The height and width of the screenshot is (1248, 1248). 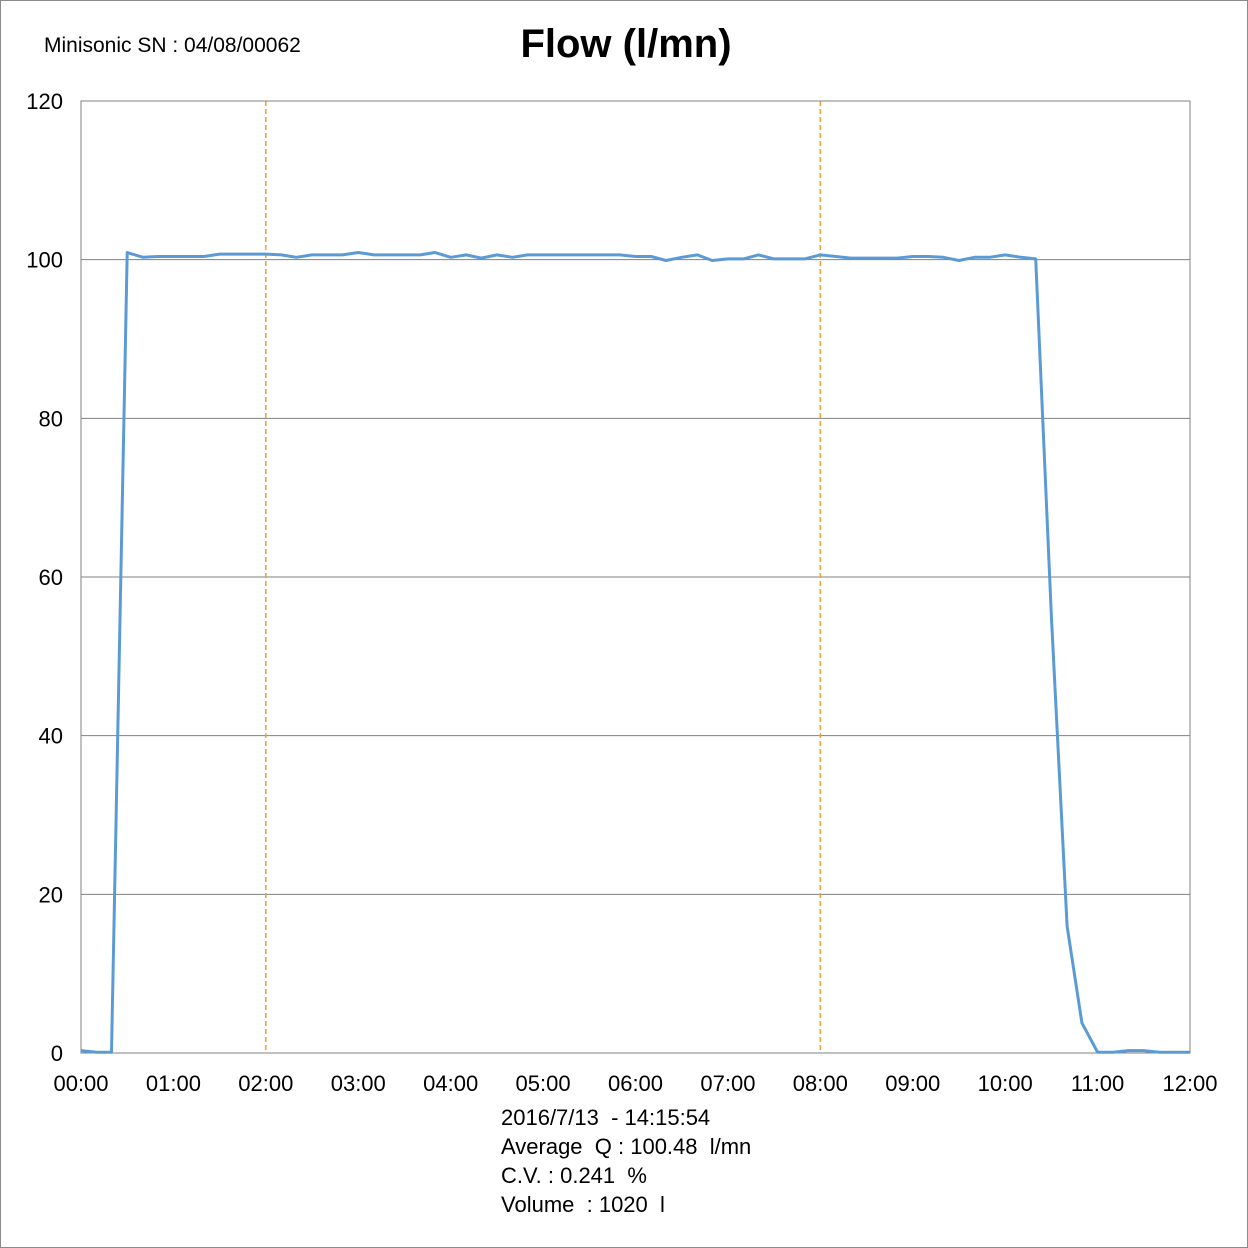 What do you see at coordinates (606, 1117) in the screenshot?
I see `timestamp-text: 2016/7/13 - 14:15:54` at bounding box center [606, 1117].